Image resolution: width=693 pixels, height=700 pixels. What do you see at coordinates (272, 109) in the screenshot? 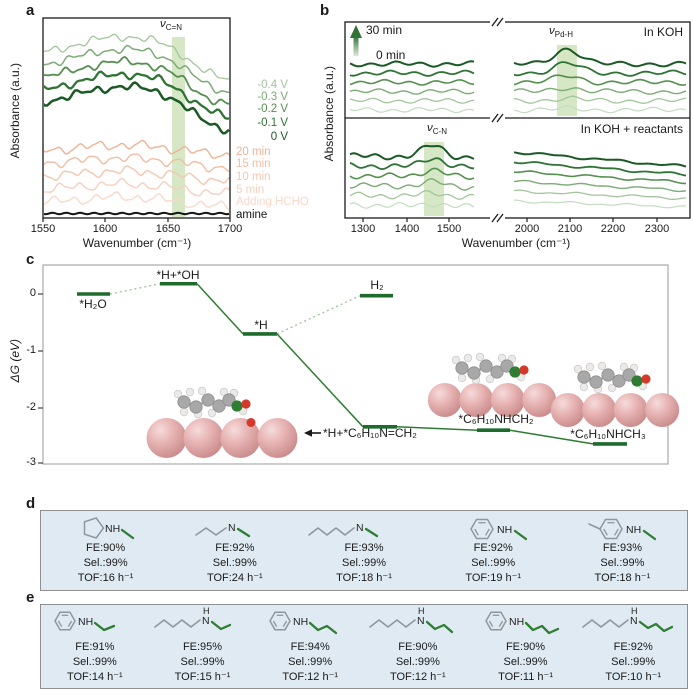
I see `series-label: -0.2 V` at bounding box center [272, 109].